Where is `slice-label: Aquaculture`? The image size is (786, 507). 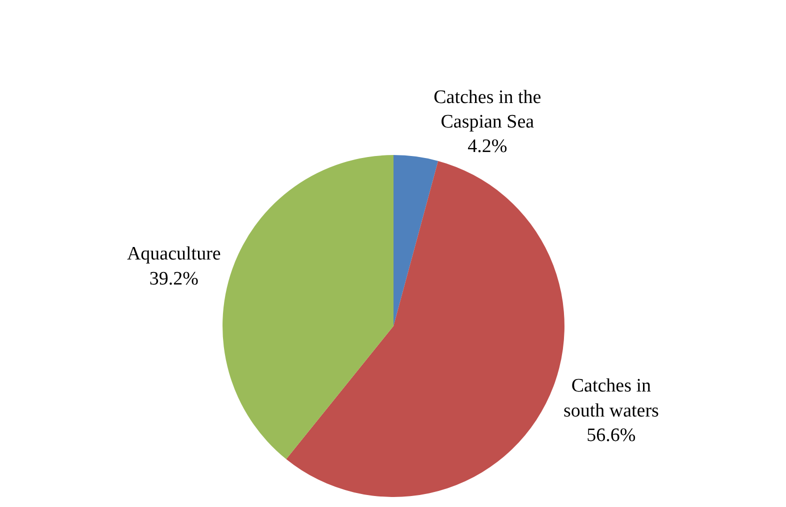 slice-label: Aquaculture is located at coordinates (173, 254).